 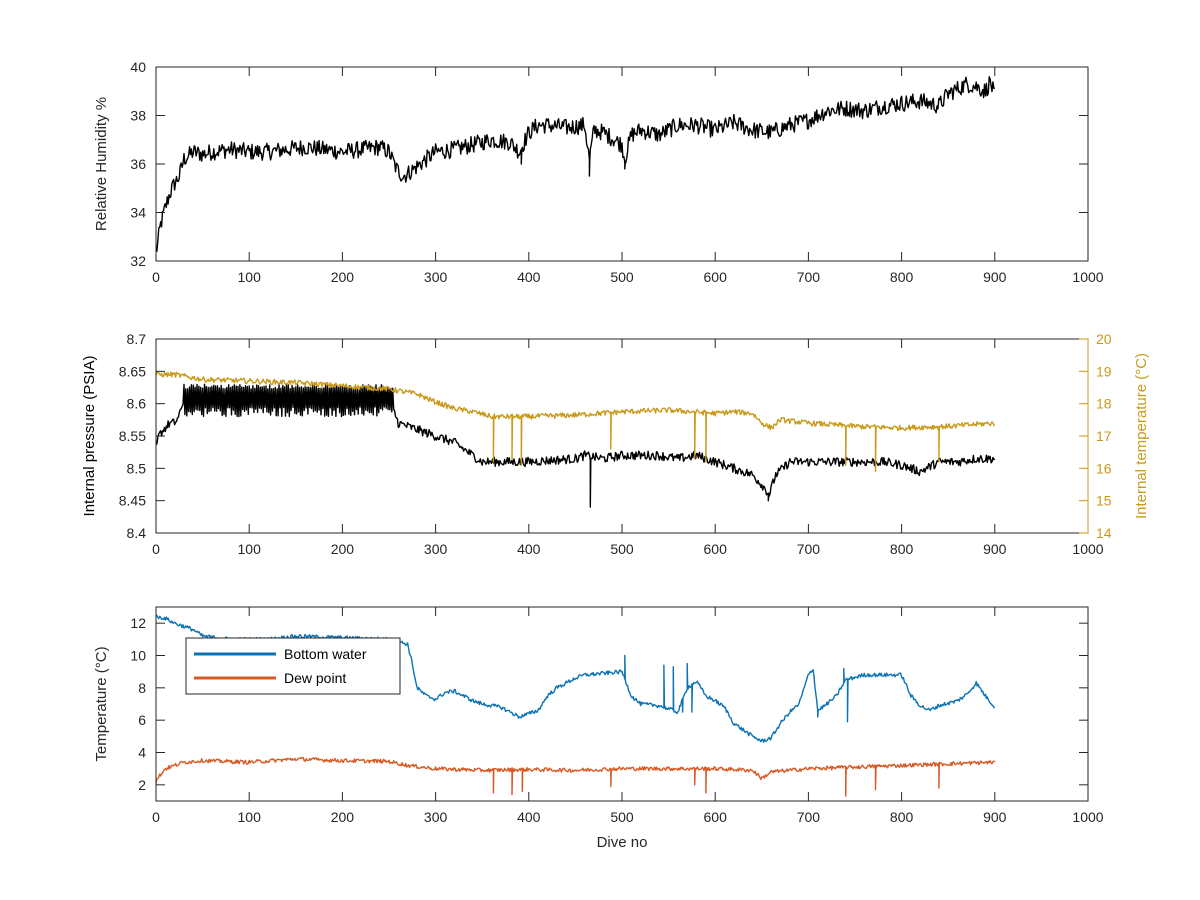 What do you see at coordinates (142, 753) in the screenshot?
I see `y-tick-label: 4` at bounding box center [142, 753].